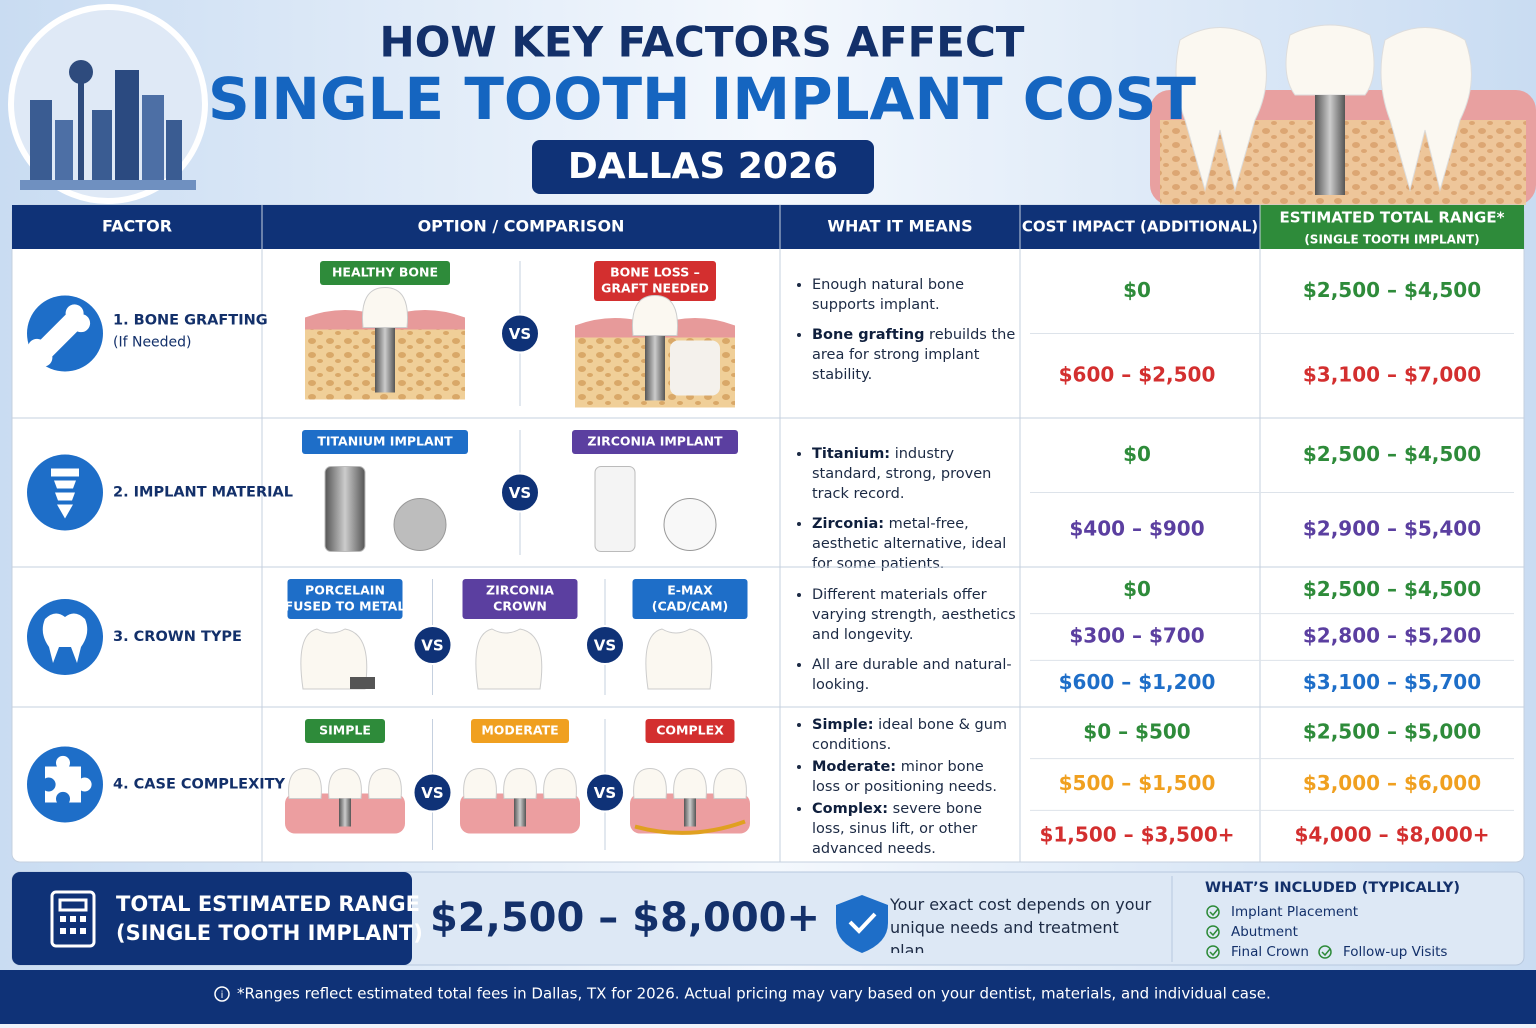 The width and height of the screenshot is (1536, 1028). I want to click on meaning-bold: Simple:, so click(843, 725).